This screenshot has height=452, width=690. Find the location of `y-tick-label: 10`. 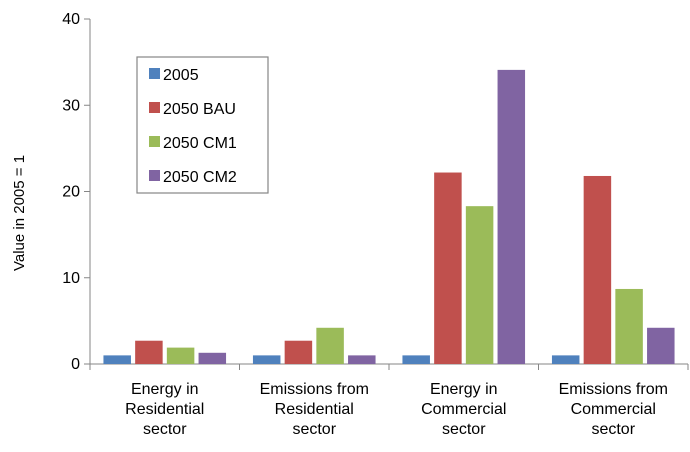

y-tick-label: 10 is located at coordinates (71, 278).